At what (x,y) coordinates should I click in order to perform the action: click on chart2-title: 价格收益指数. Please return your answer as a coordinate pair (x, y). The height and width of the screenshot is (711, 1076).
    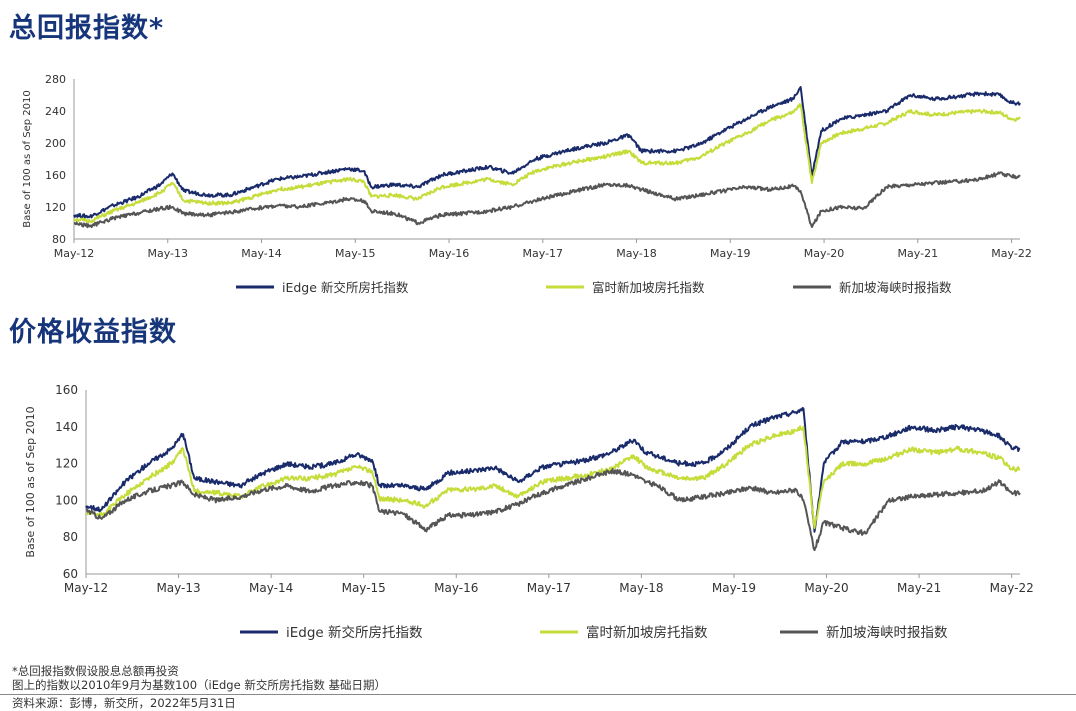
    Looking at the image, I should click on (93, 332).